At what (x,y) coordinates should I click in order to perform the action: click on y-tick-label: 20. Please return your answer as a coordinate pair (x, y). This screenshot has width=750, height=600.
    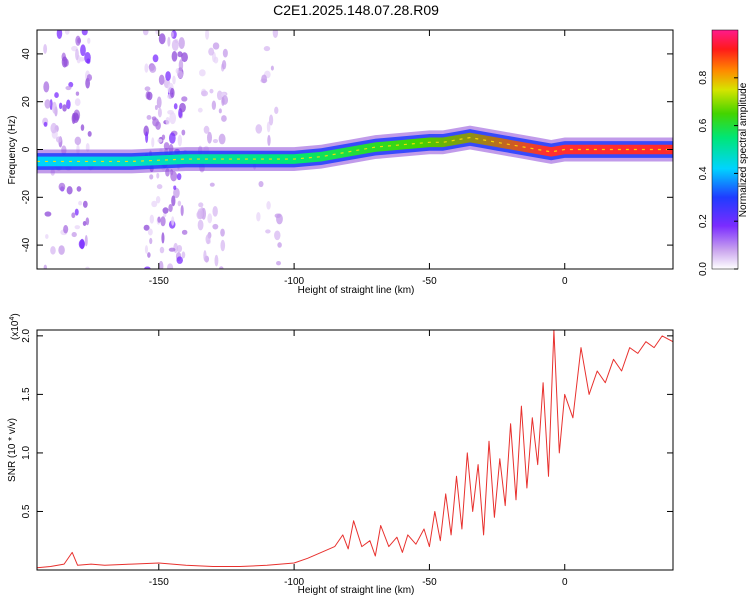
    Looking at the image, I should click on (26, 102).